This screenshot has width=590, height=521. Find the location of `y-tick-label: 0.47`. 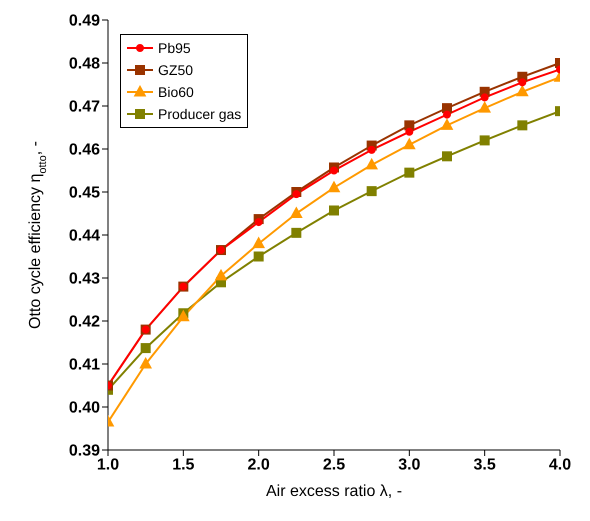

y-tick-label: 0.47 is located at coordinates (84, 107).